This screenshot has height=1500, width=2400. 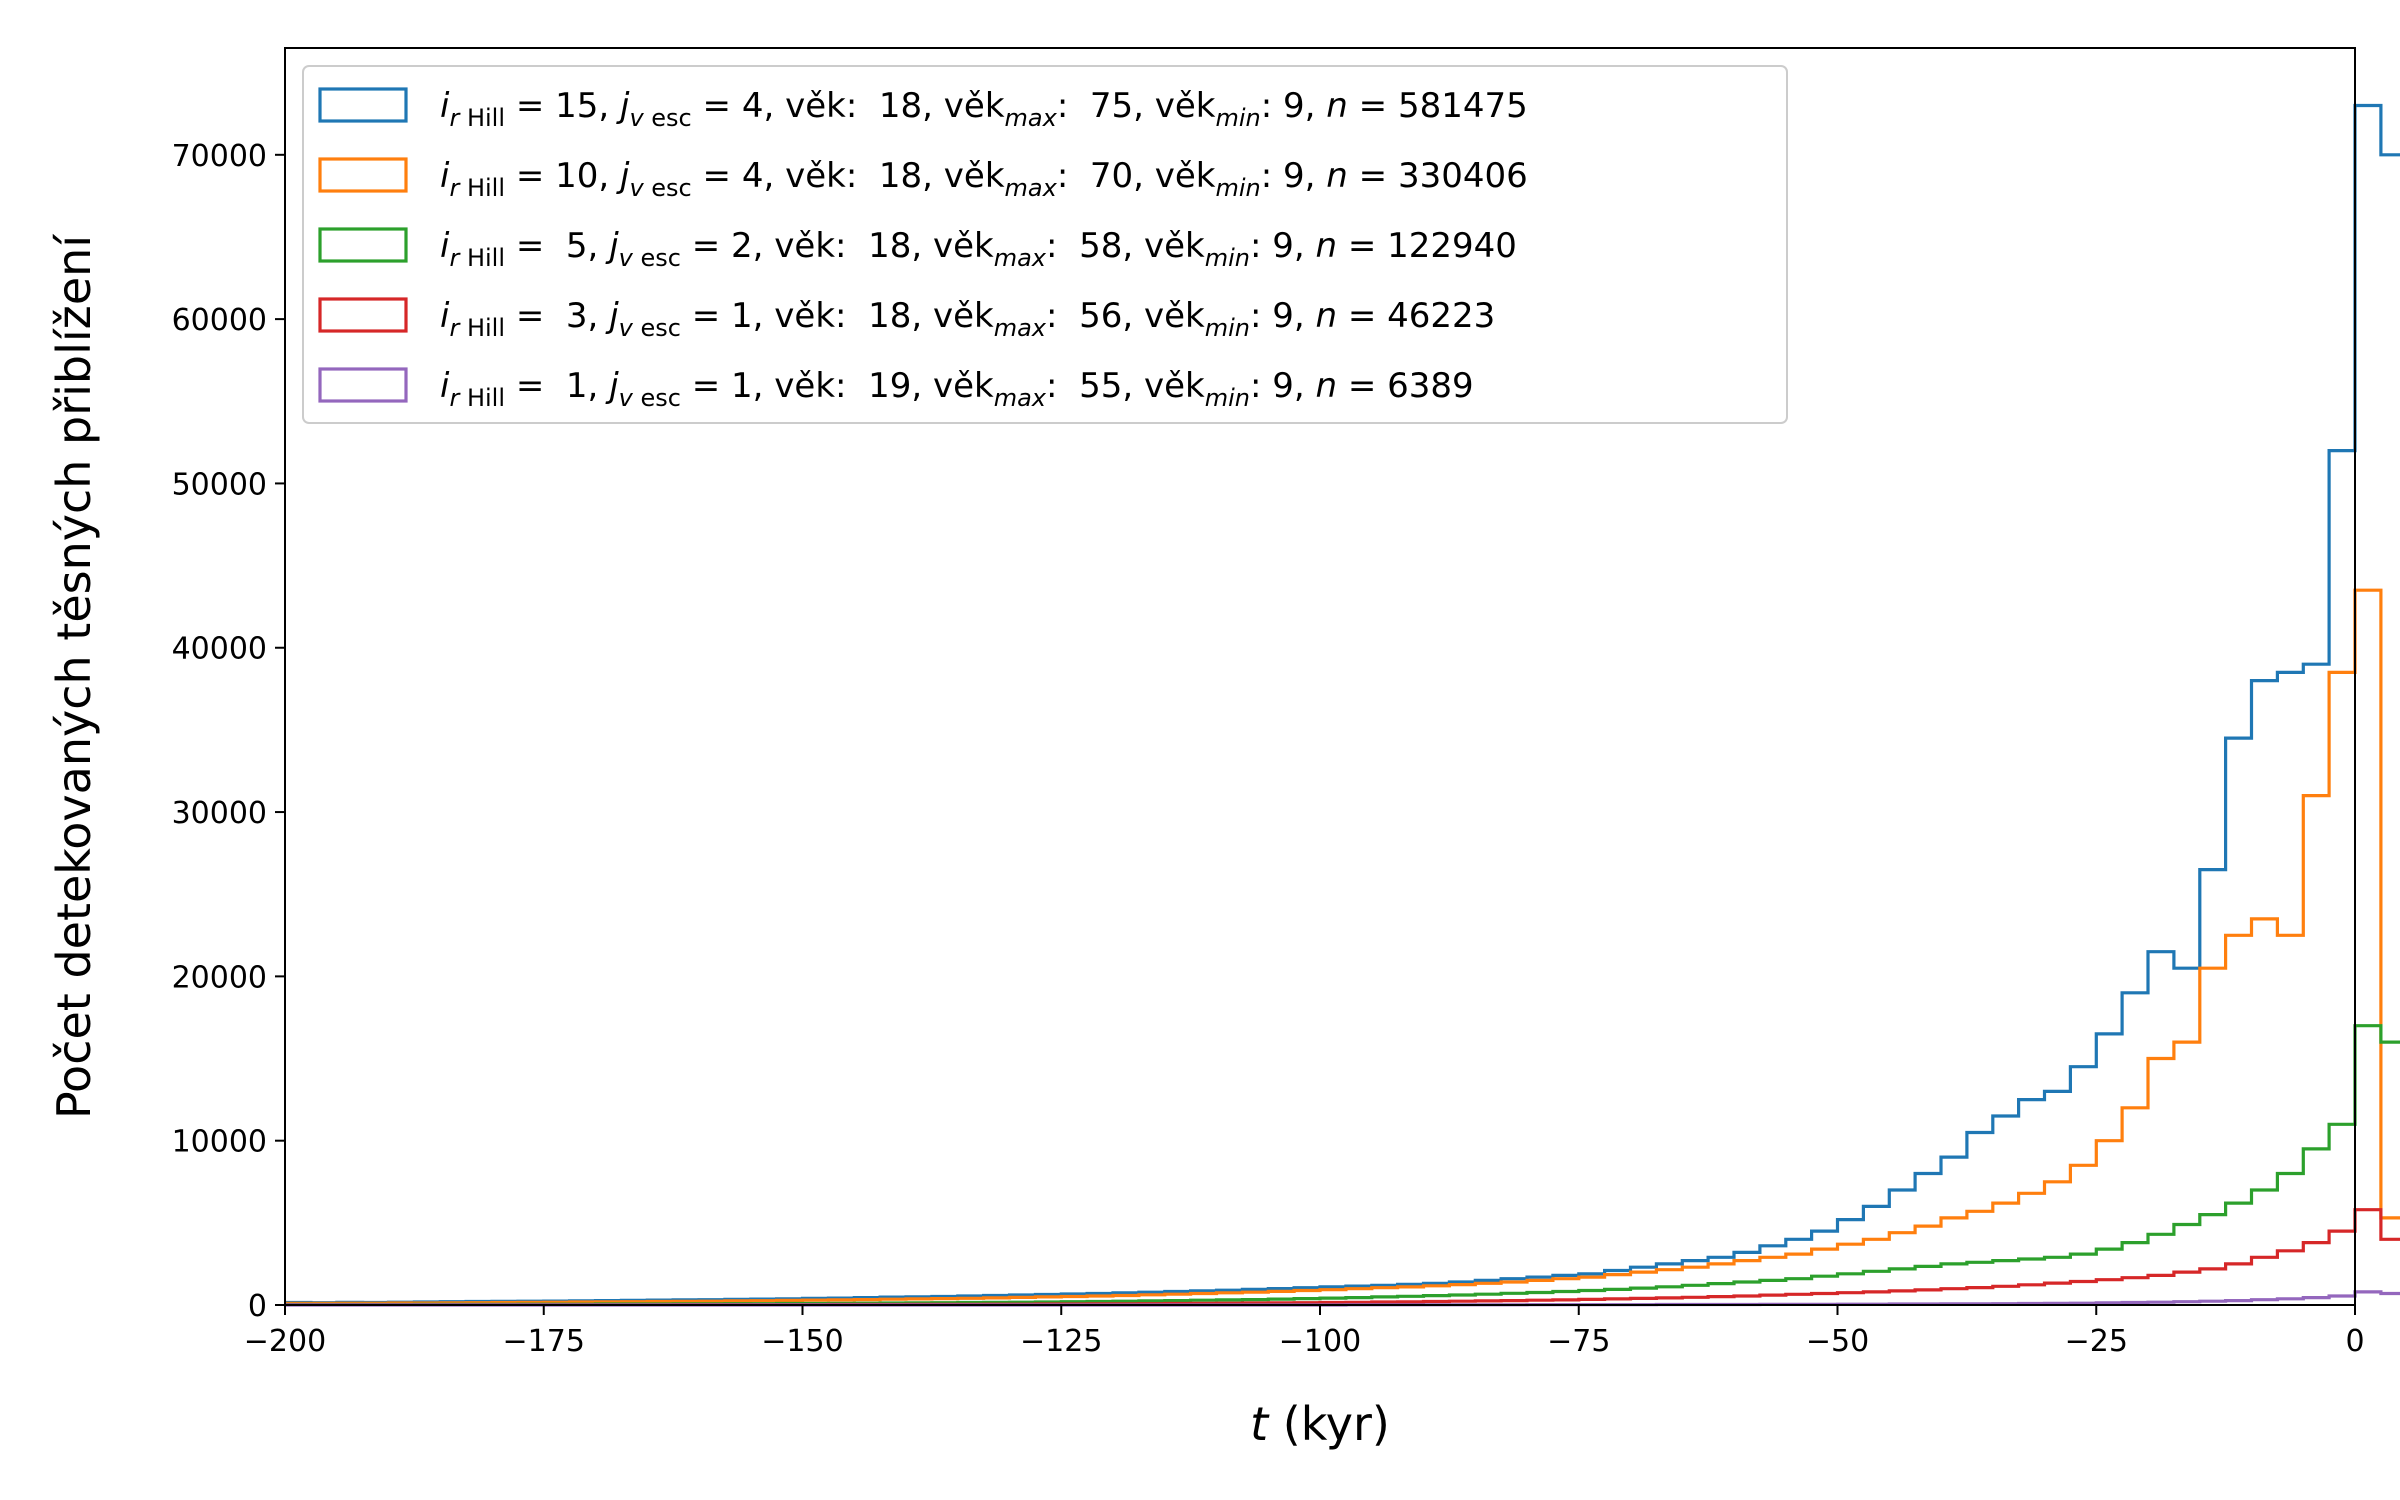 I want to click on y-tick-label: 50000, so click(x=219, y=484).